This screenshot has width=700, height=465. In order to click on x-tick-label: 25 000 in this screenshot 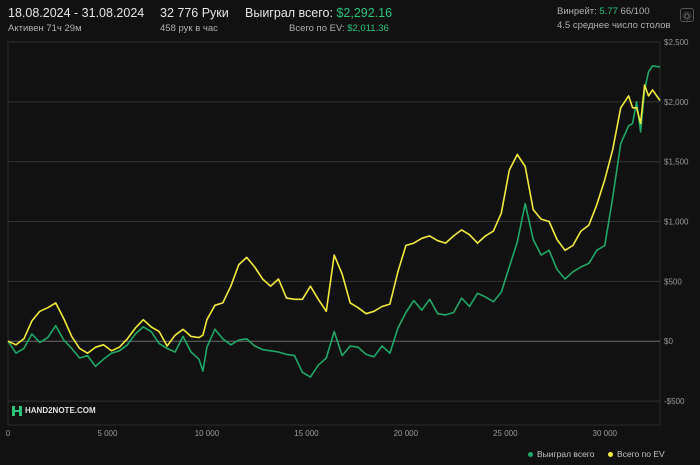, I will do `click(505, 433)`.